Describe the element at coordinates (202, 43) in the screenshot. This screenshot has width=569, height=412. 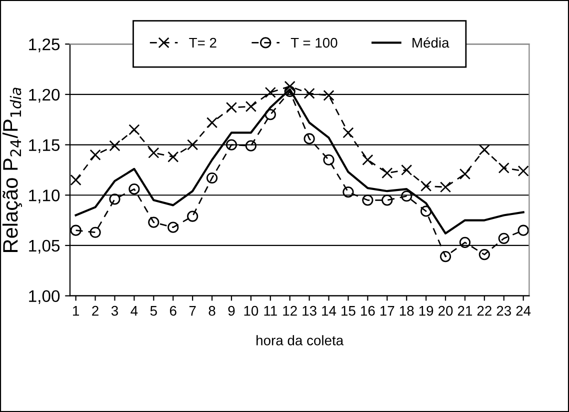
I see `legend-label: T= 2` at that location.